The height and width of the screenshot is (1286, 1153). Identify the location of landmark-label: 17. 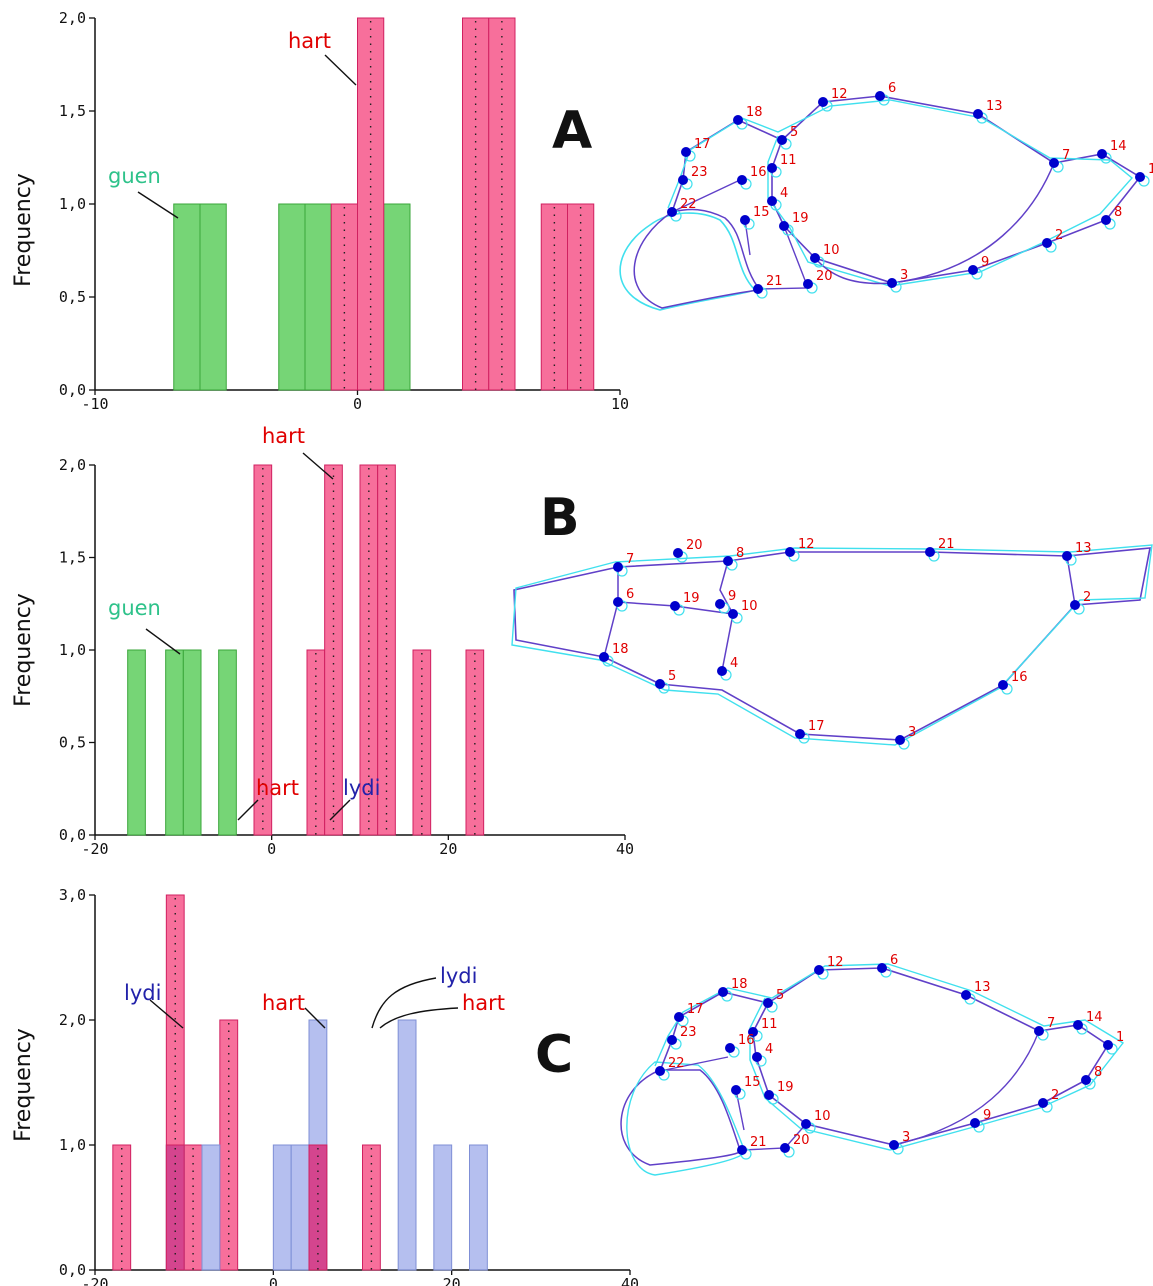
(816, 726).